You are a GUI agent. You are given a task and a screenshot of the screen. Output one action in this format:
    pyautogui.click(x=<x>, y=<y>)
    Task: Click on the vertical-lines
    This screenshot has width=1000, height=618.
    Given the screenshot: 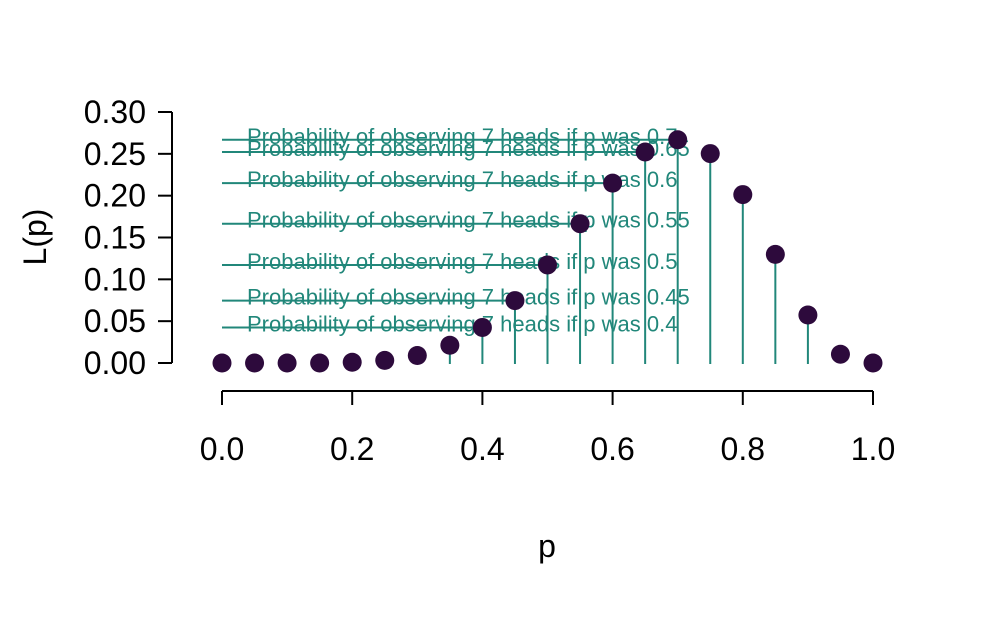 What is the action you would take?
    pyautogui.click(x=628, y=251)
    